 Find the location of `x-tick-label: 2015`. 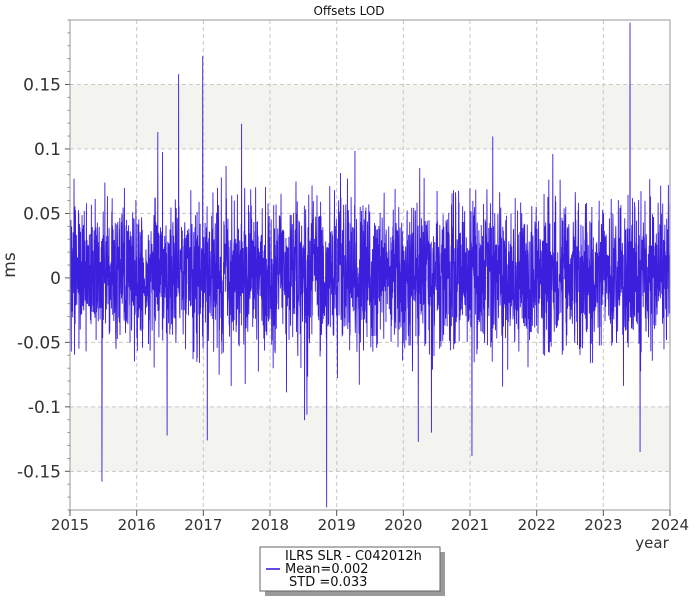

x-tick-label: 2015 is located at coordinates (70, 525).